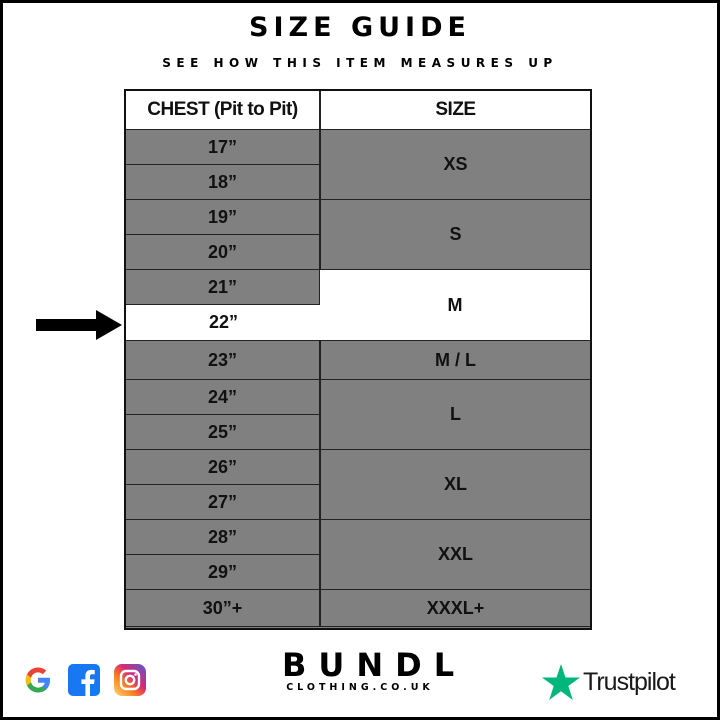 Image resolution: width=720 pixels, height=720 pixels. What do you see at coordinates (455, 360) in the screenshot?
I see `size-cell: M / L` at bounding box center [455, 360].